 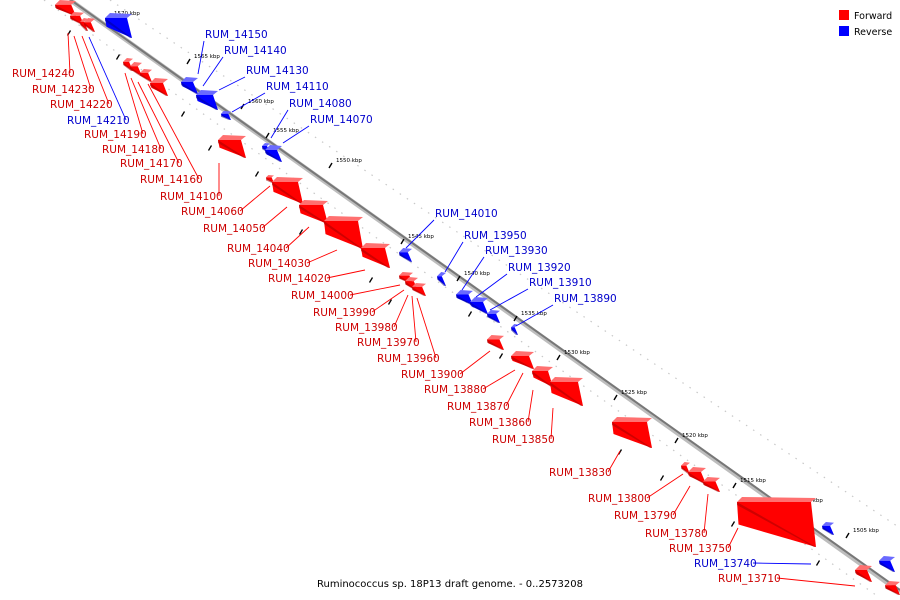 What do you see at coordinates (695, 436) in the screenshot?
I see `kbp-tick-label: 1520 kbp` at bounding box center [695, 436].